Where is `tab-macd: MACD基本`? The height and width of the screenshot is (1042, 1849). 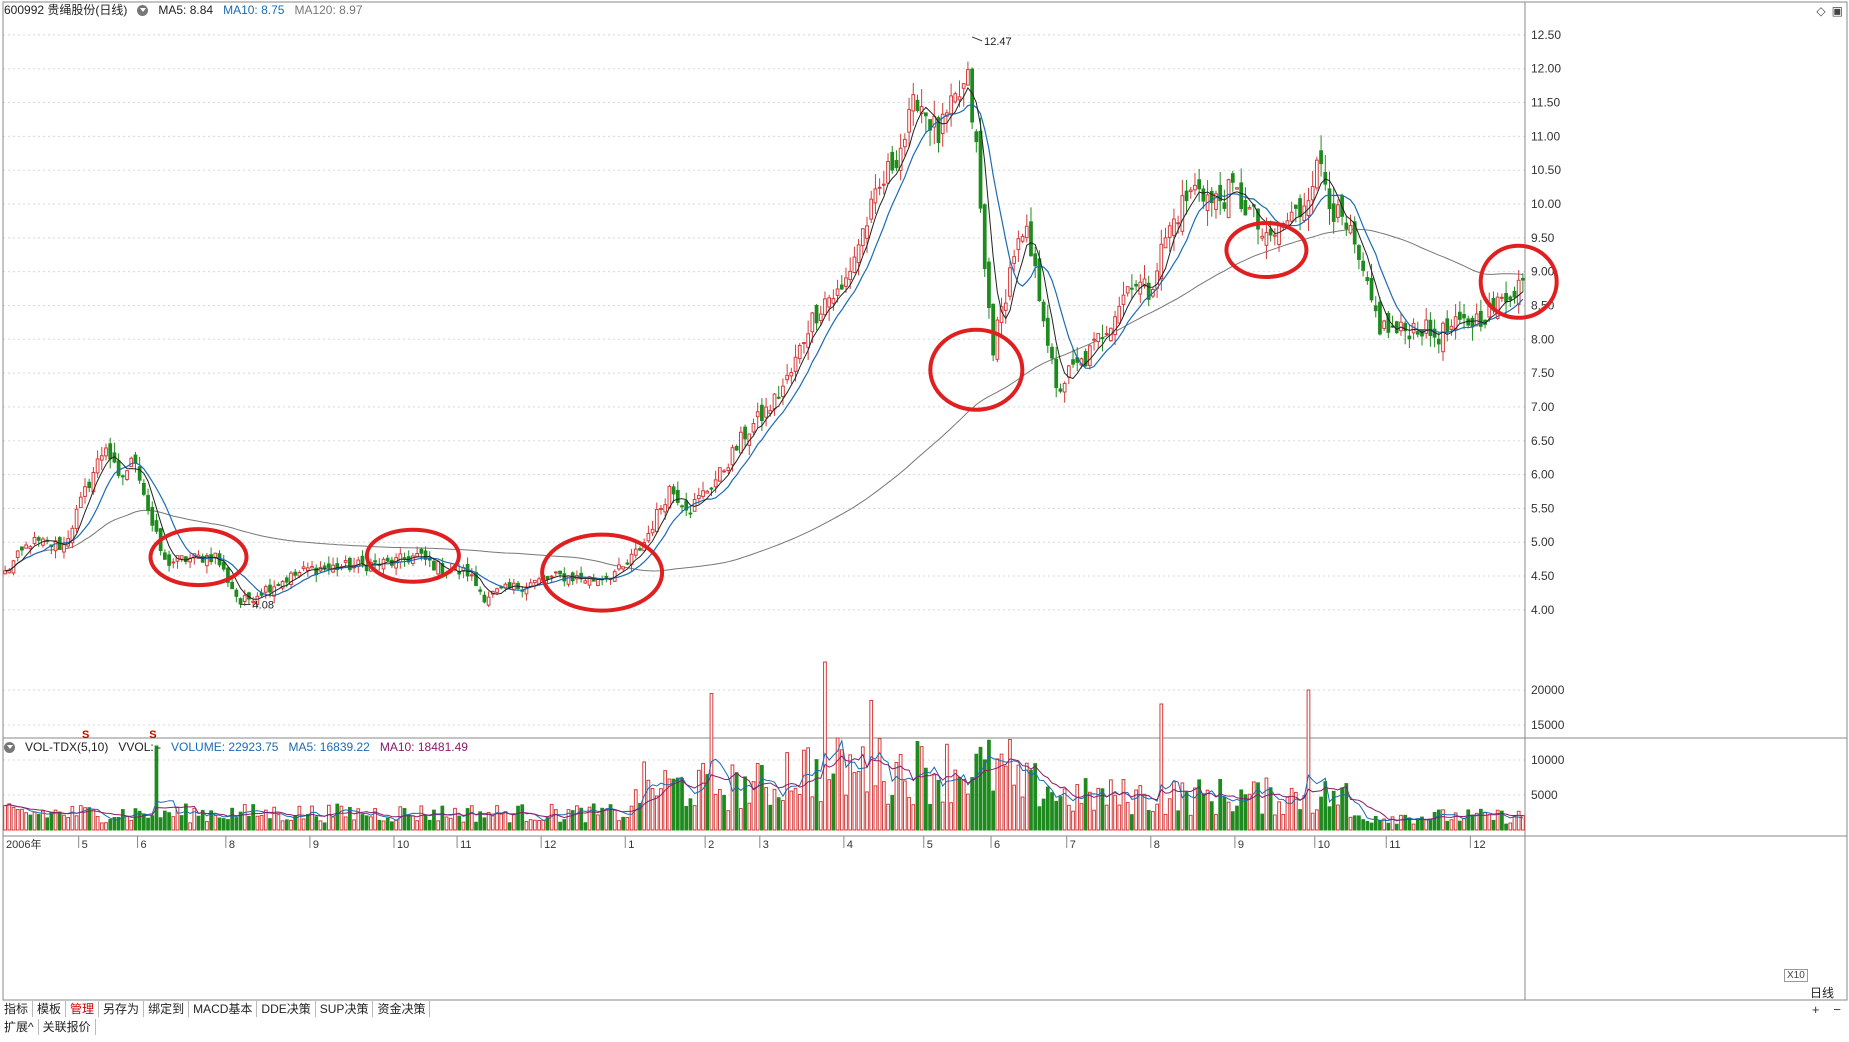
tab-macd: MACD基本 is located at coordinates (223, 1009).